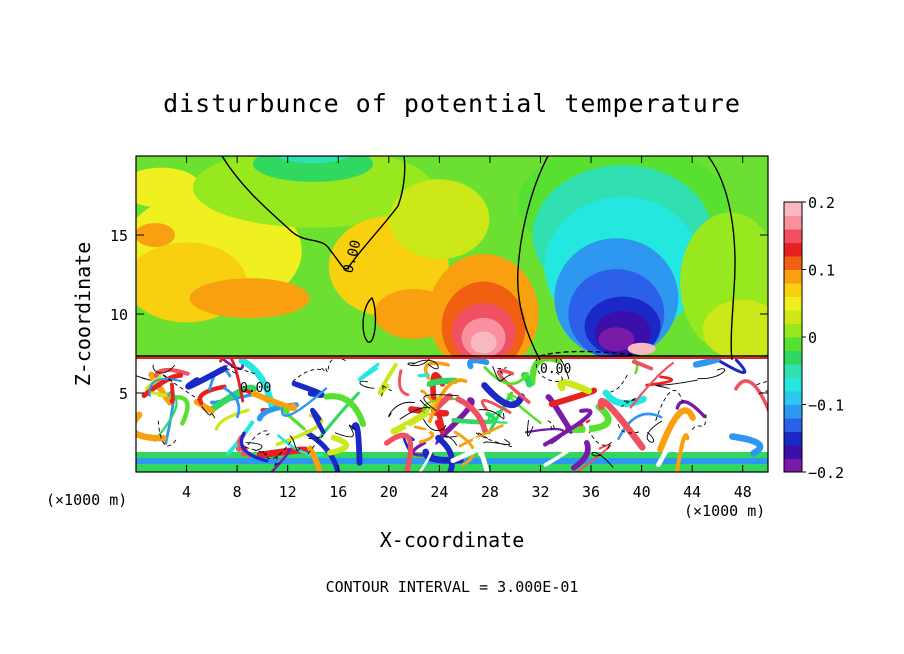  What do you see at coordinates (555, 369) in the screenshot?
I see `contour-label: 0.00` at bounding box center [555, 369].